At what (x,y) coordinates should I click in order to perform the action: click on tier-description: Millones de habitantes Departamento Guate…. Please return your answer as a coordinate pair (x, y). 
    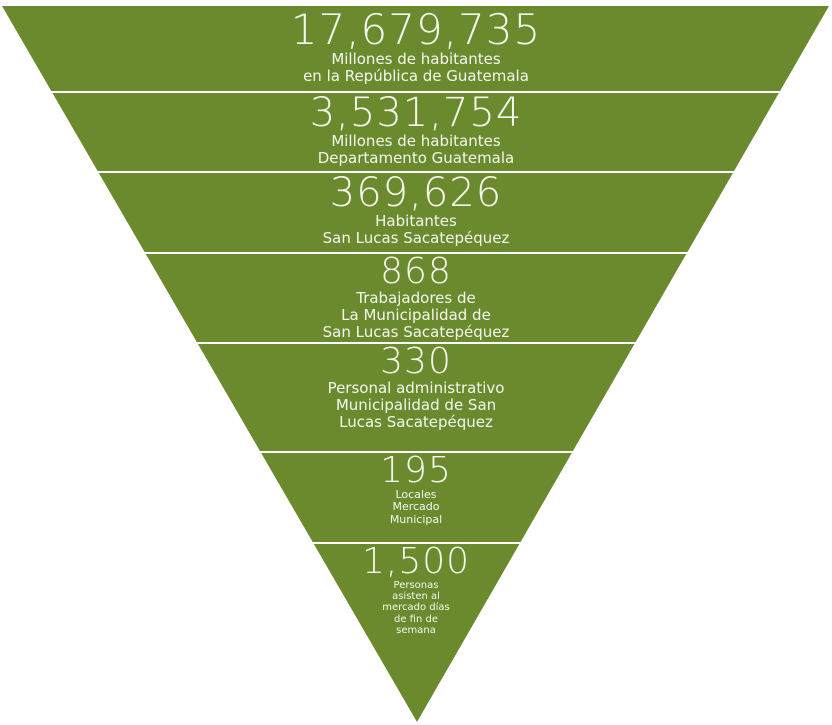
    Looking at the image, I should click on (416, 150).